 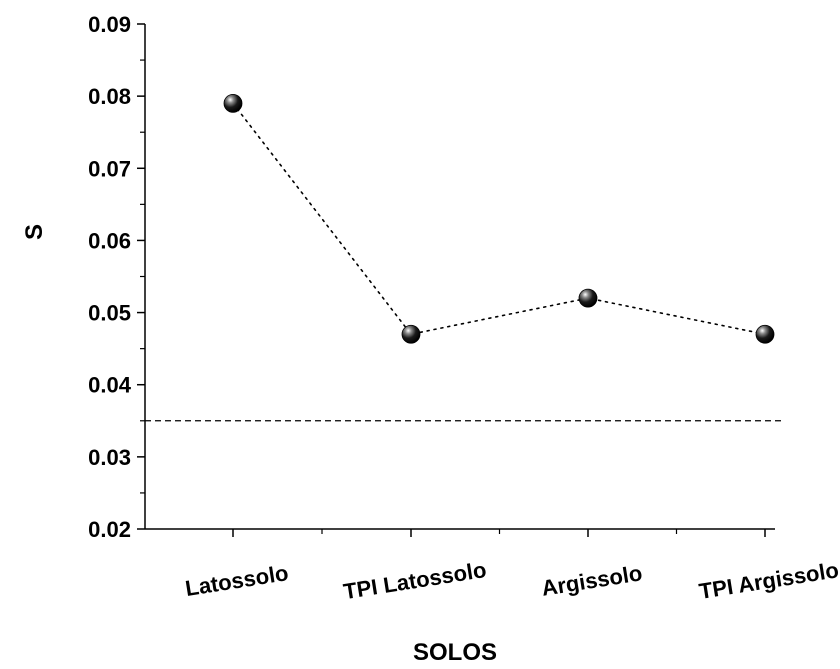 I want to click on x-tick-label: Latossolo, so click(x=237, y=580).